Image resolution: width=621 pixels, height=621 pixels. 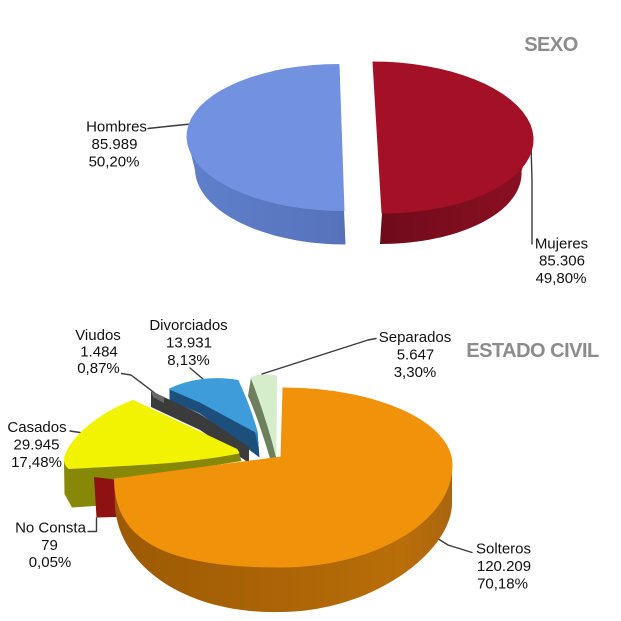 I want to click on svg-text: ESTADO CIVIL, so click(x=532, y=351).